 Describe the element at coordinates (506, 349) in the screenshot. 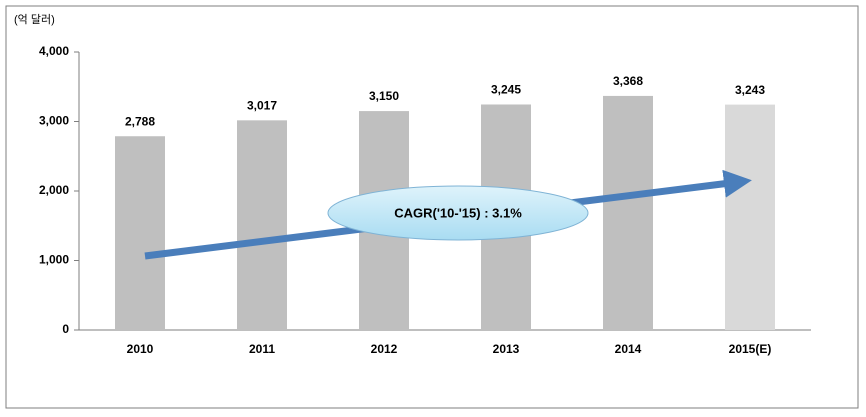

I see `x-tick-label: 2013` at that location.